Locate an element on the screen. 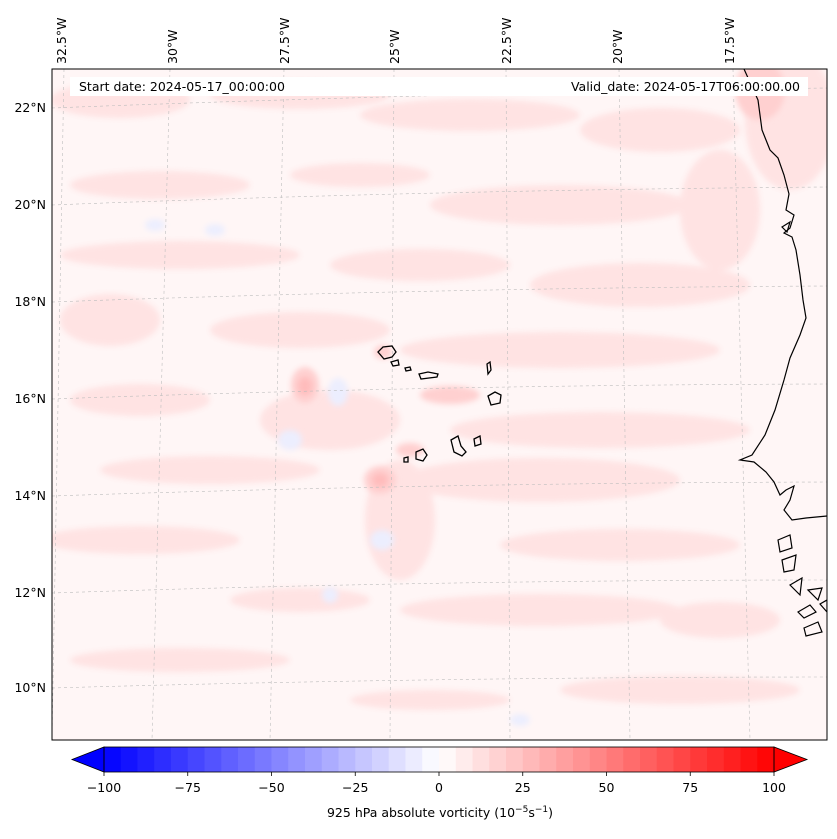  island-sal is located at coordinates (489, 368).